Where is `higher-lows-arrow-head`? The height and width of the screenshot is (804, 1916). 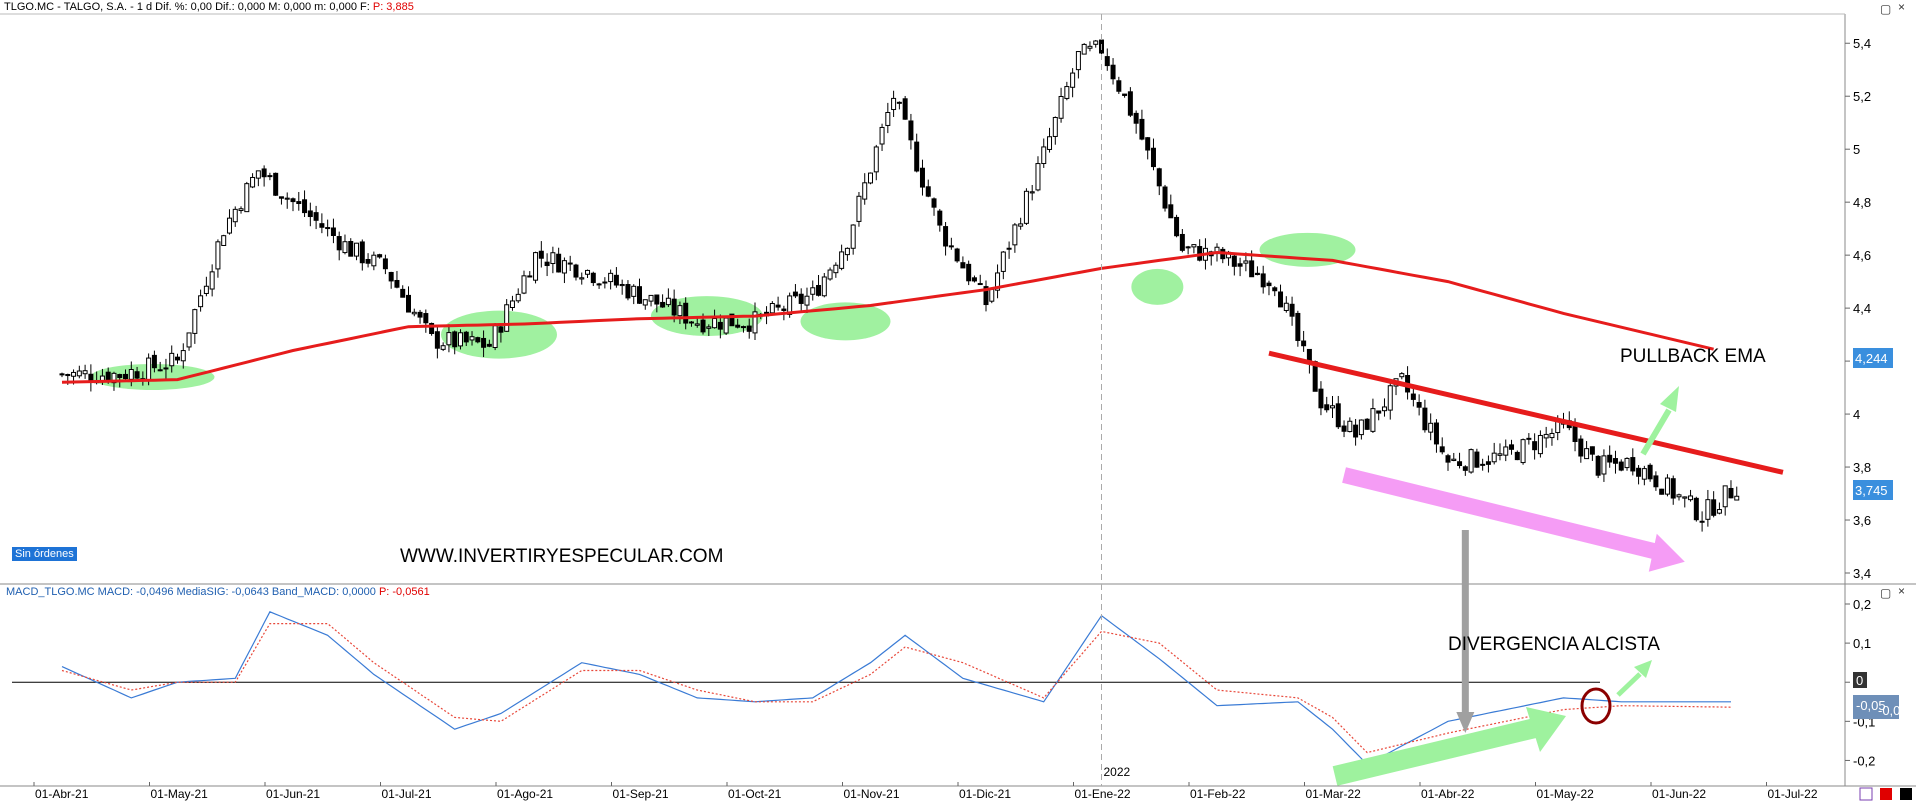 higher-lows-arrow-head is located at coordinates (1546, 729).